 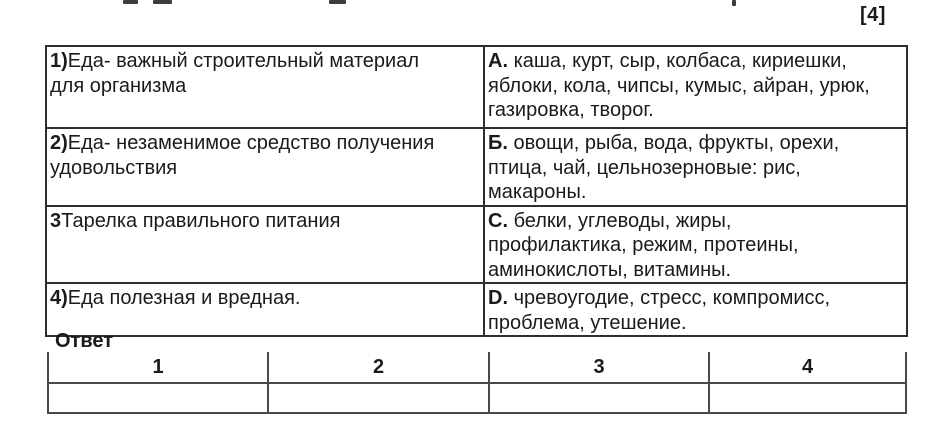 What do you see at coordinates (537, 192) in the screenshot?
I see `option-text: макароны.` at bounding box center [537, 192].